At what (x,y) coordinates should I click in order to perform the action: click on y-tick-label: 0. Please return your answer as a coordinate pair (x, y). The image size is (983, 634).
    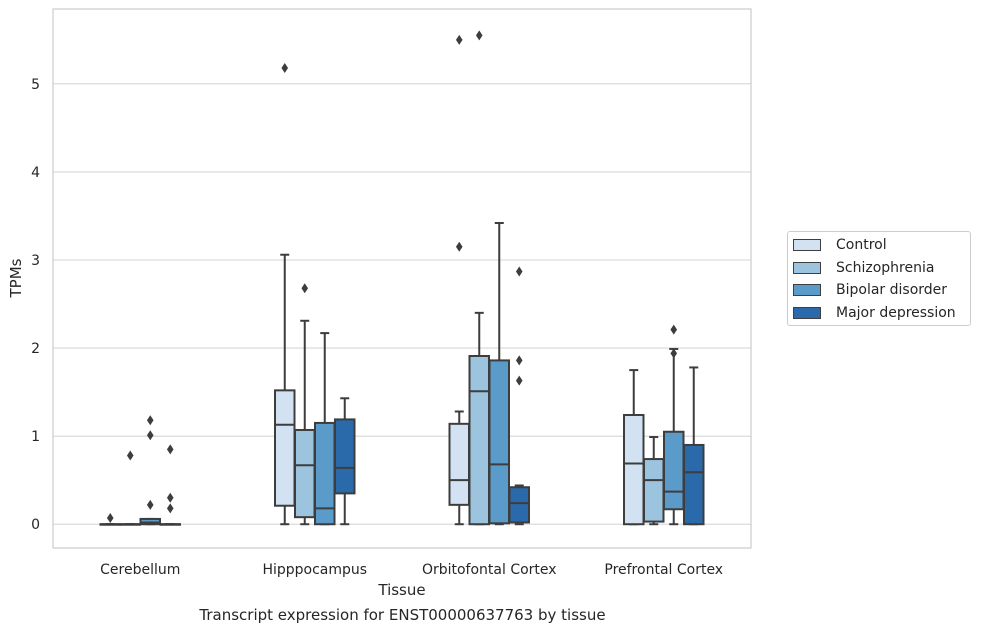
    Looking at the image, I should click on (35, 525).